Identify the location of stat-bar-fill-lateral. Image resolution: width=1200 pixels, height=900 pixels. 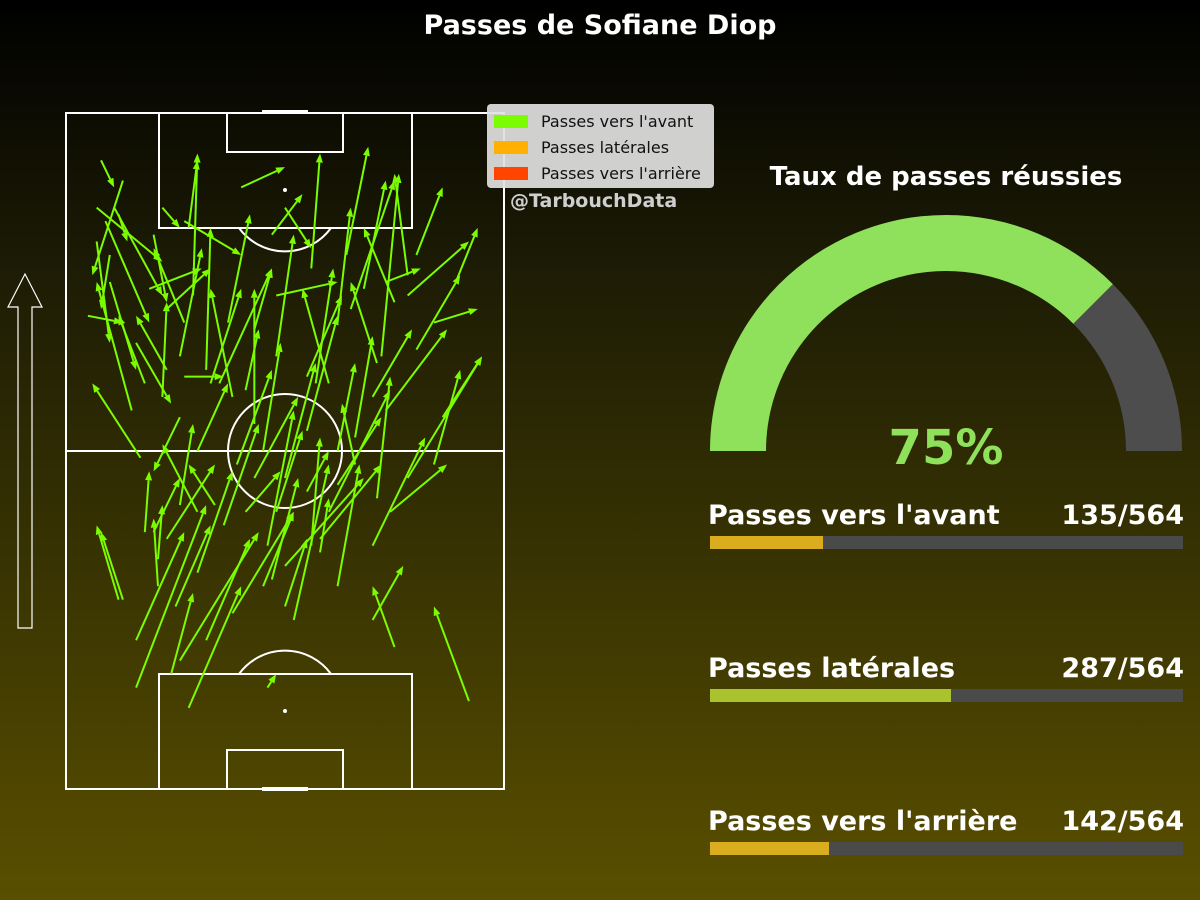
(830, 695).